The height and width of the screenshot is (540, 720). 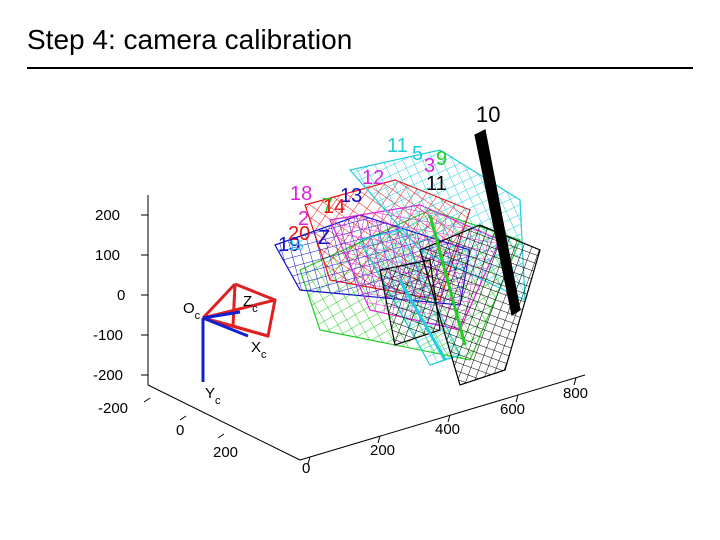 What do you see at coordinates (189, 308) in the screenshot?
I see `camera-origin-letter: O` at bounding box center [189, 308].